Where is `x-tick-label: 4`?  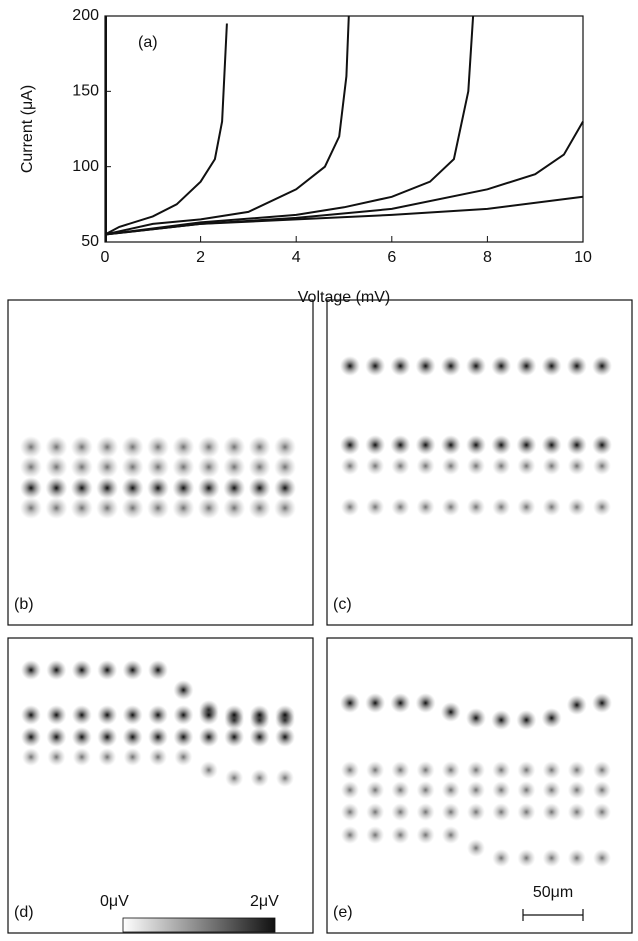
x-tick-label: 4 is located at coordinates (296, 257).